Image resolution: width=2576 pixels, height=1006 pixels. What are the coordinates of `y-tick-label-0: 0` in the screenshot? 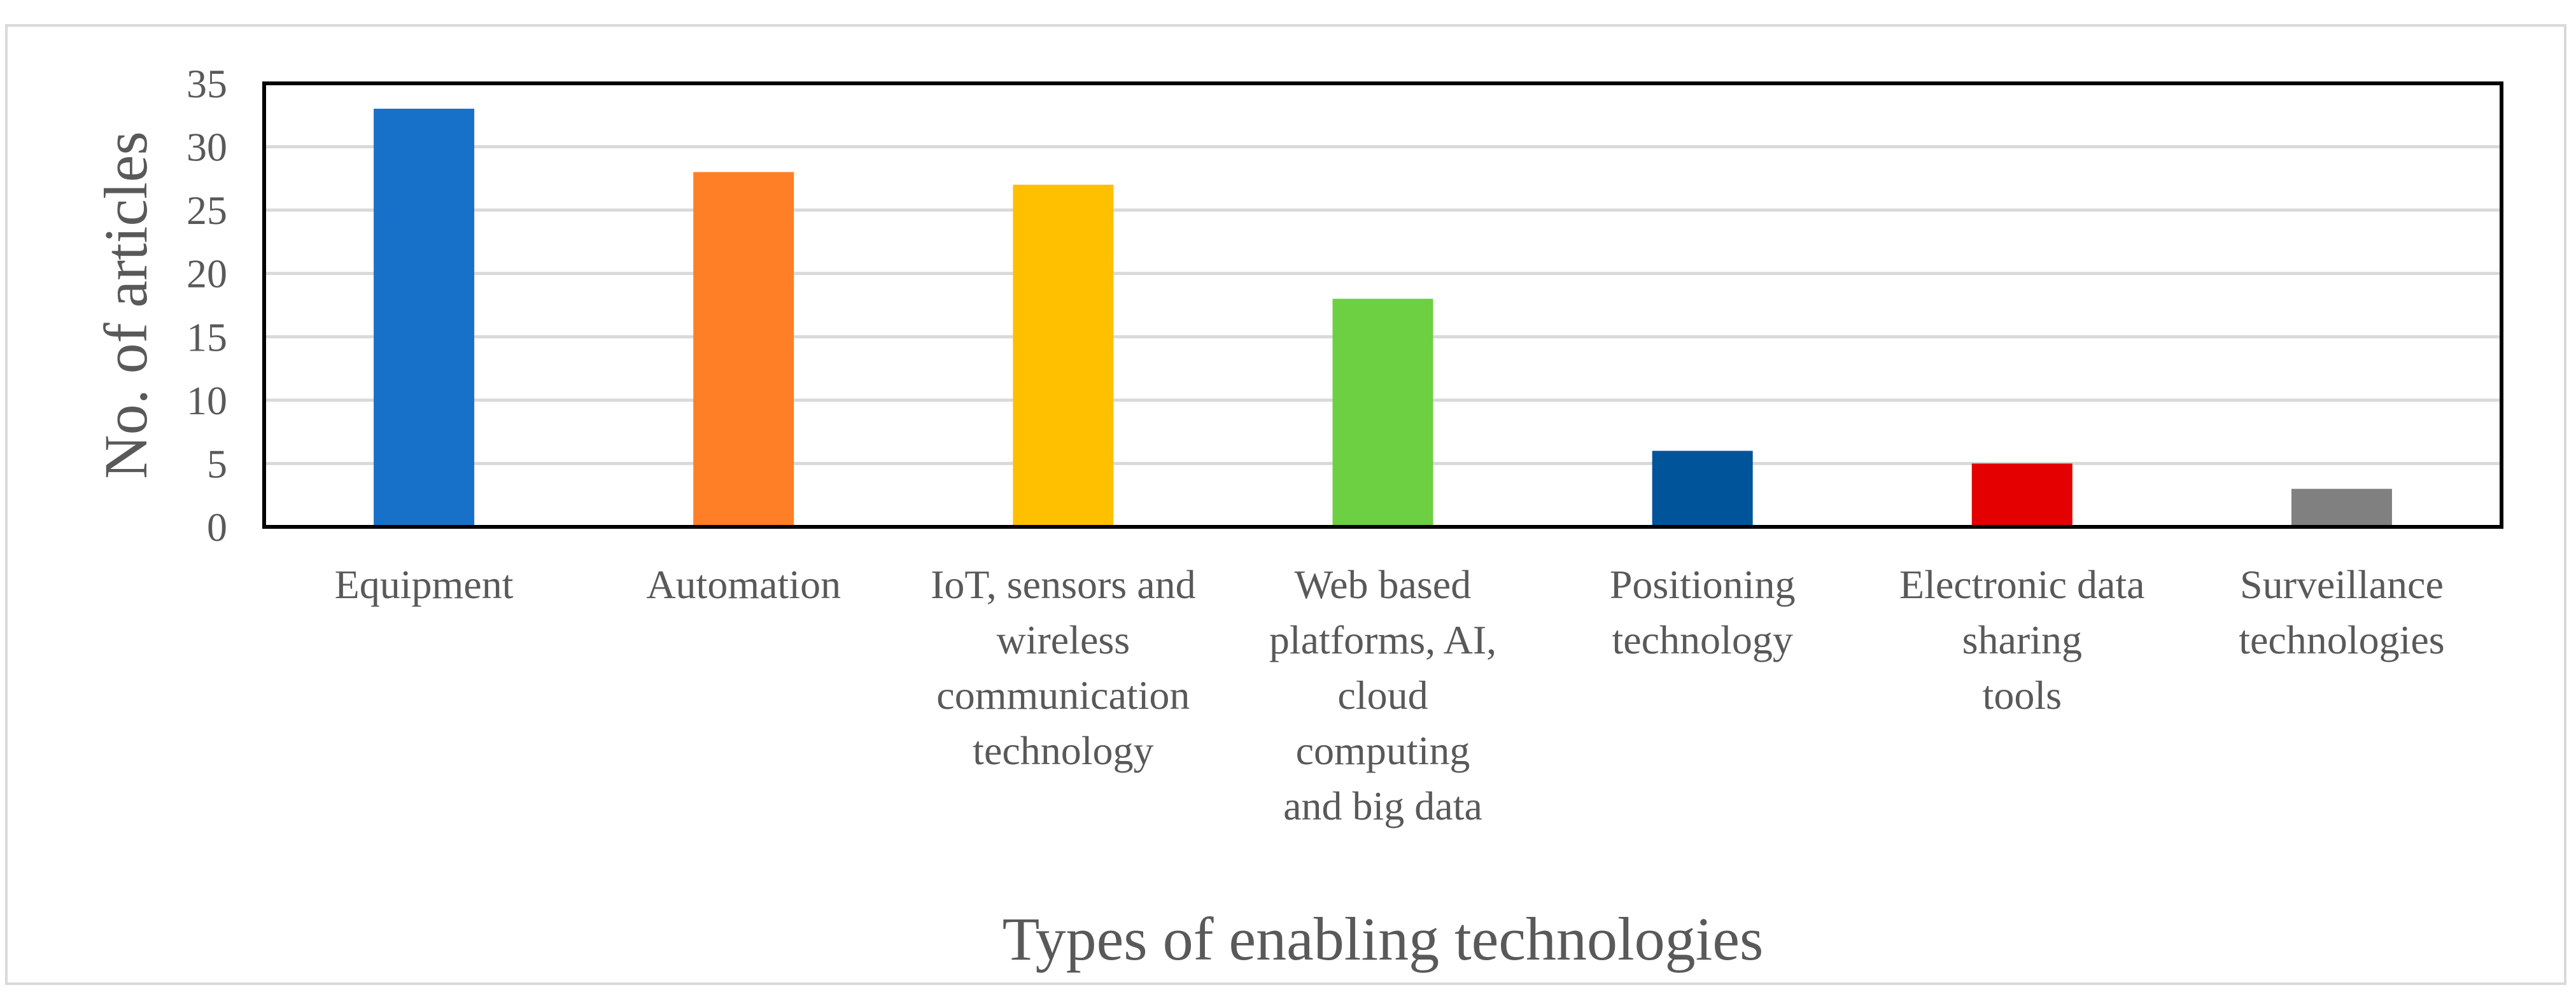 It's located at (217, 527).